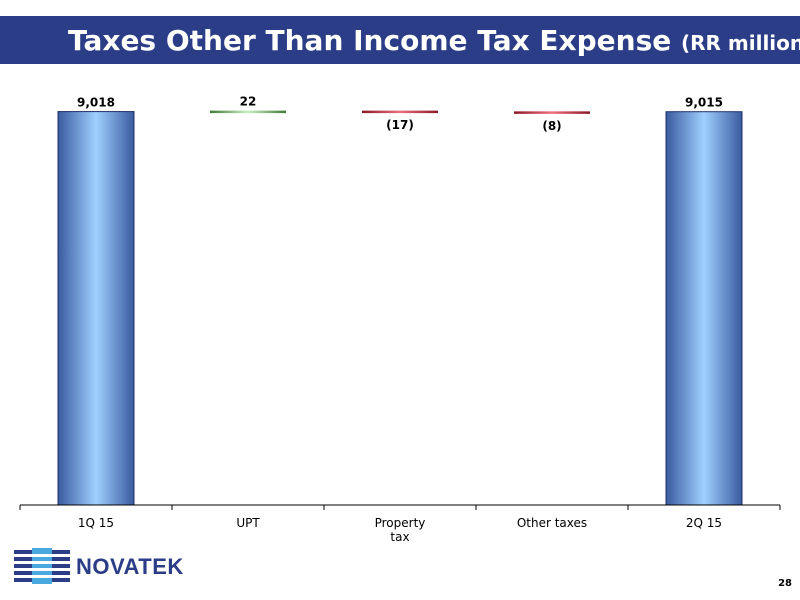 The width and height of the screenshot is (800, 600). Describe the element at coordinates (399, 537) in the screenshot. I see `category-label-2-line2: tax` at that location.